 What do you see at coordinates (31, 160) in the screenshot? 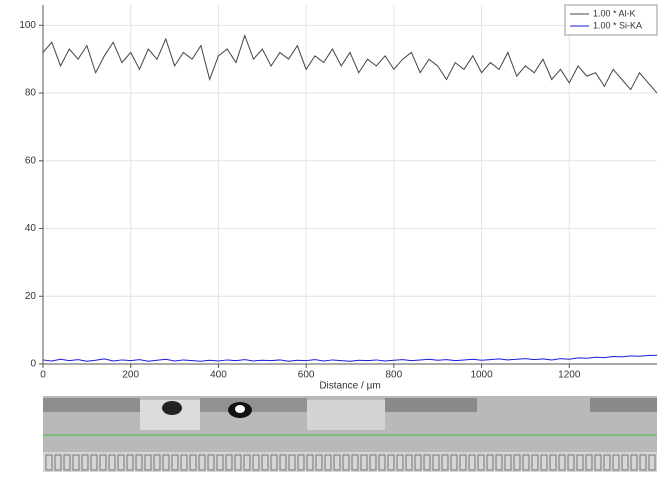
I see `y-tick-label: 60` at bounding box center [31, 160].